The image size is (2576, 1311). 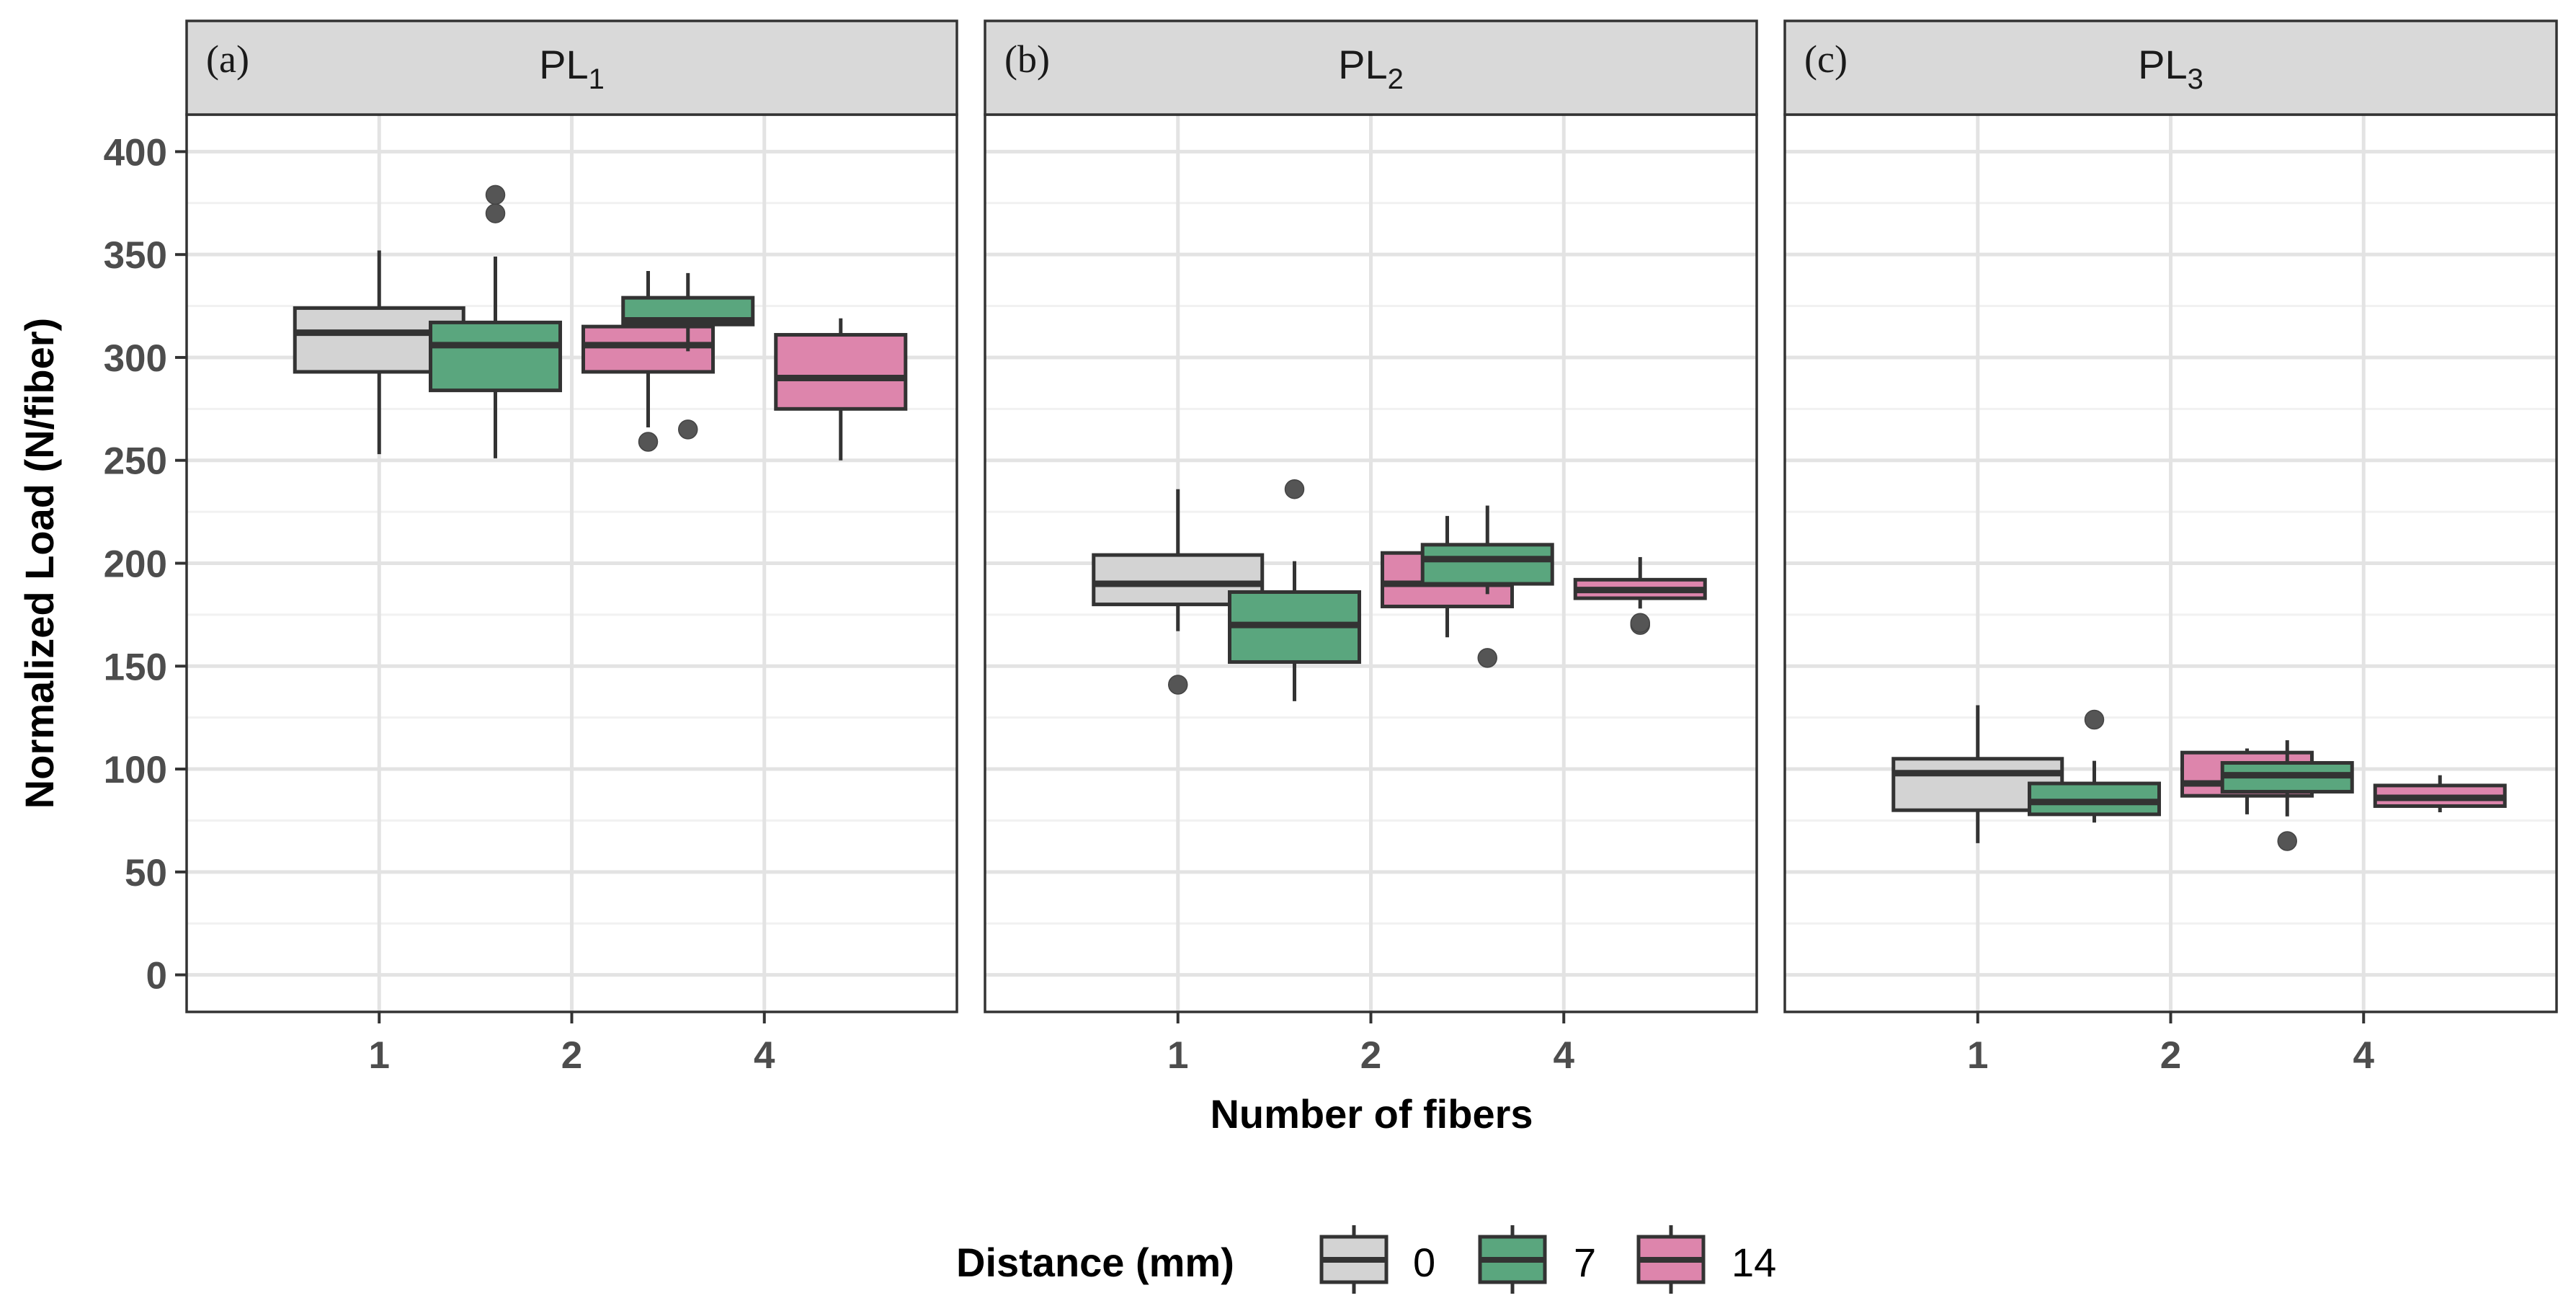 I want to click on facet-label-subscript: 2, so click(x=1396, y=79).